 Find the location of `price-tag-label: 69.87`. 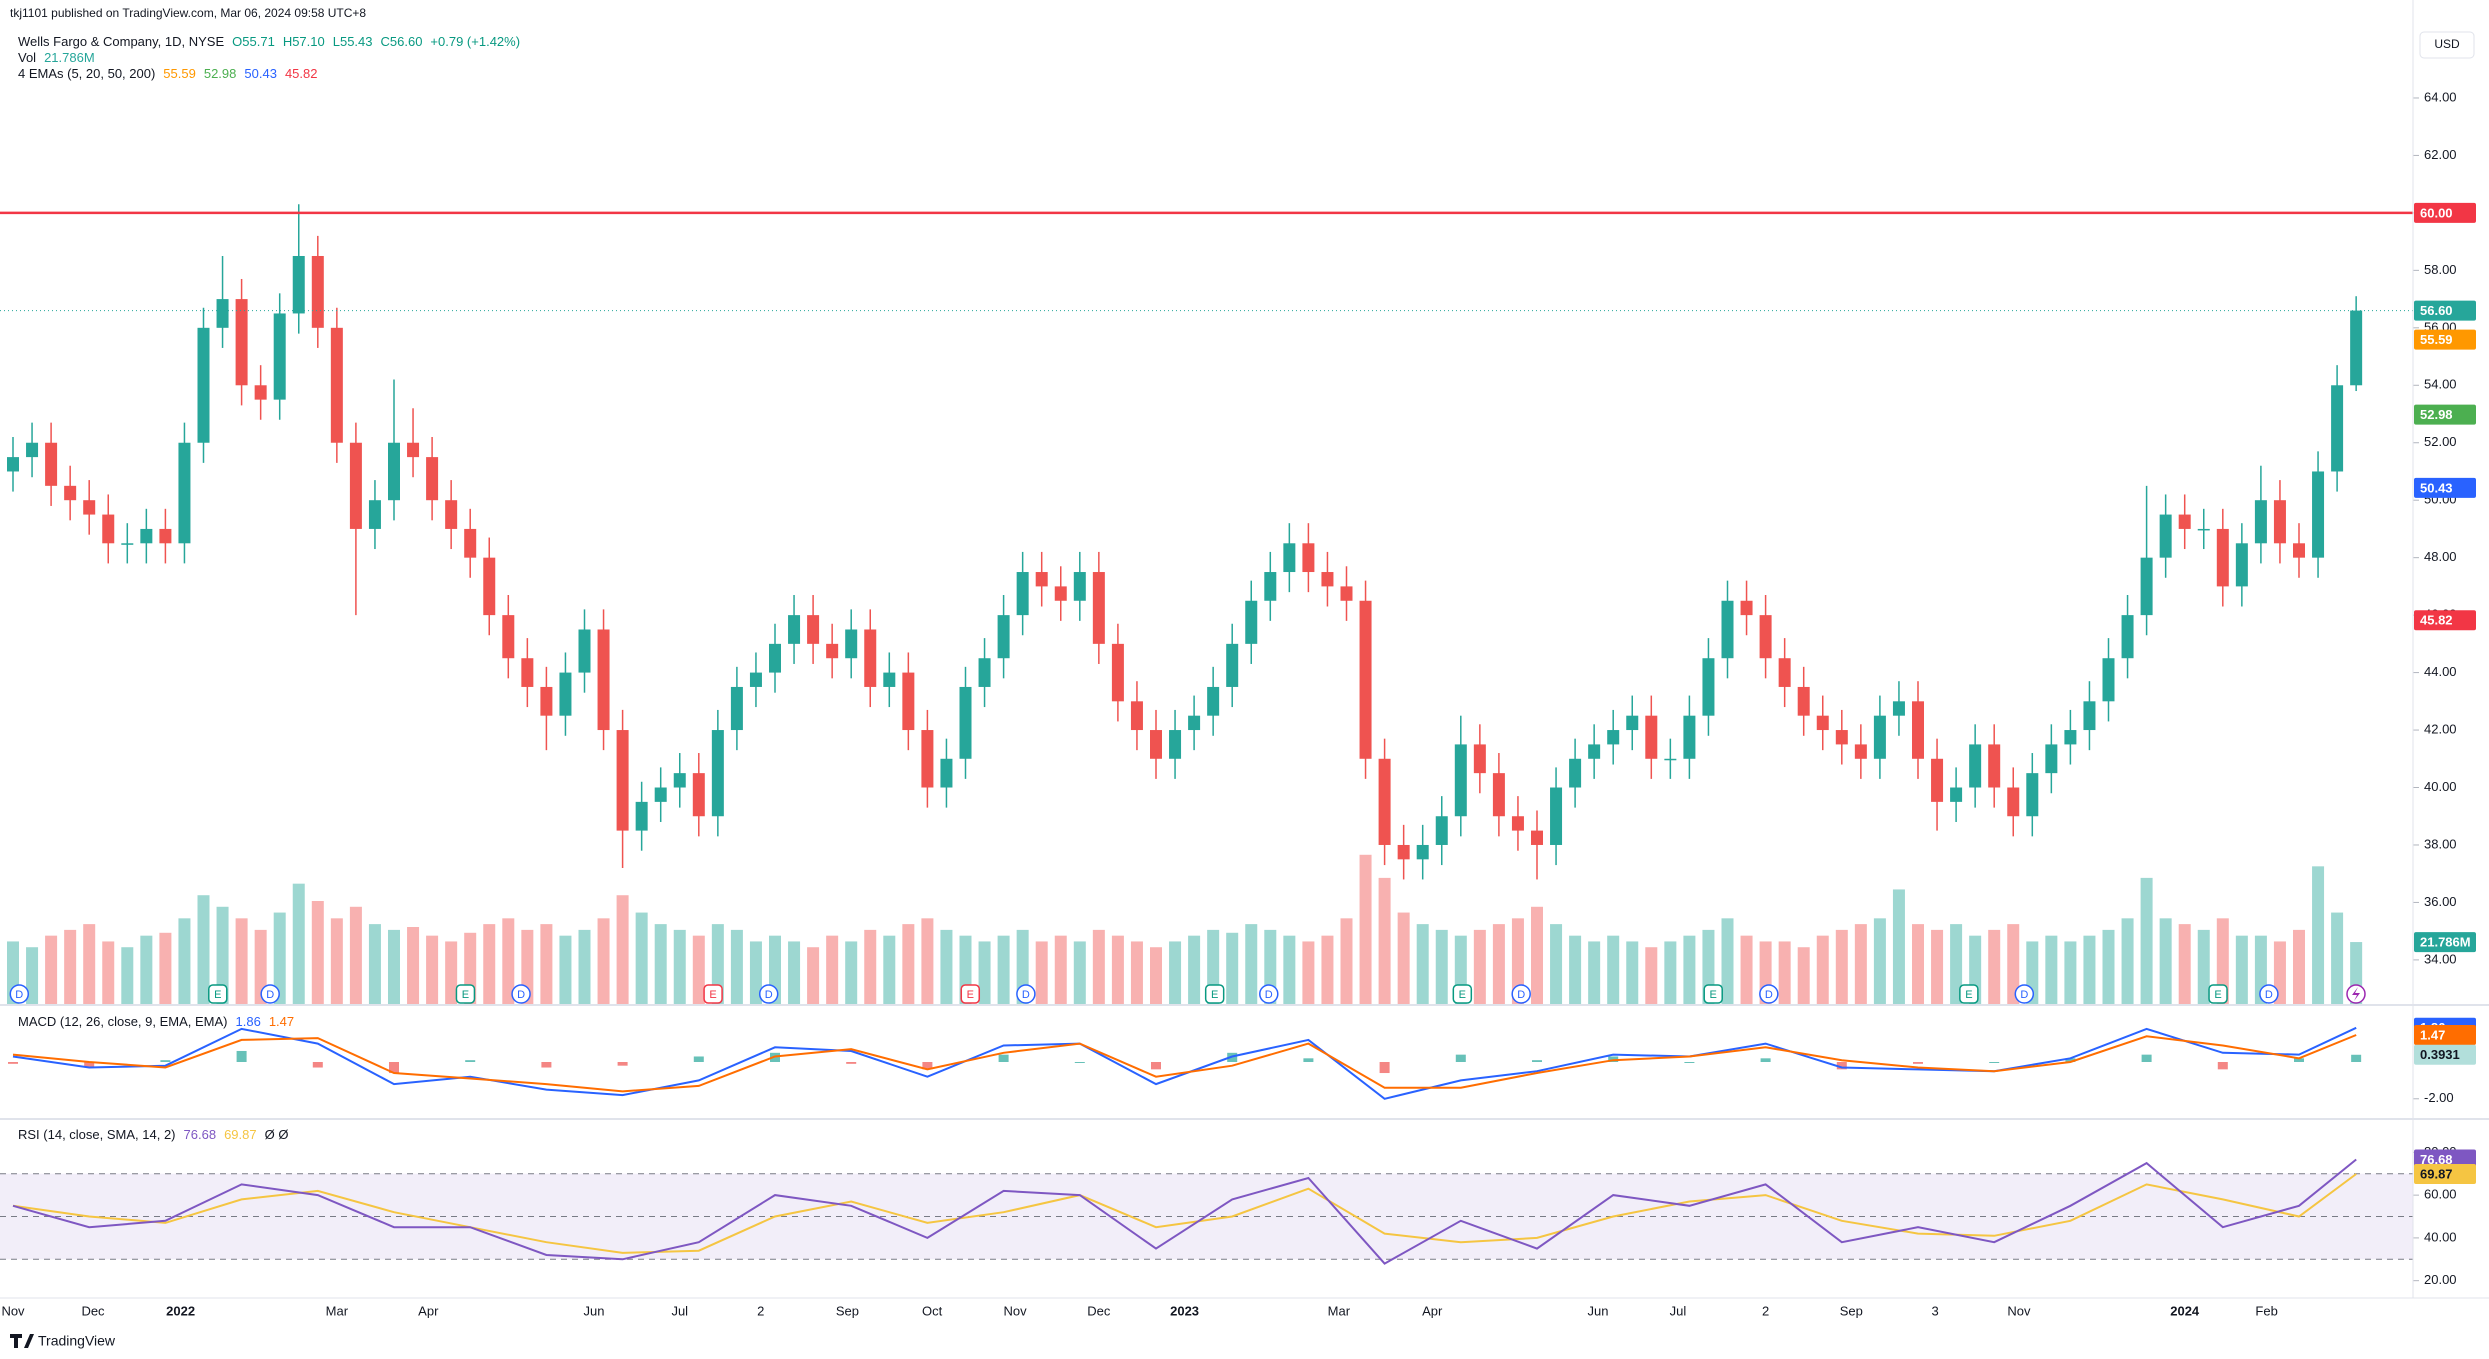

price-tag-label: 69.87 is located at coordinates (2436, 1173).